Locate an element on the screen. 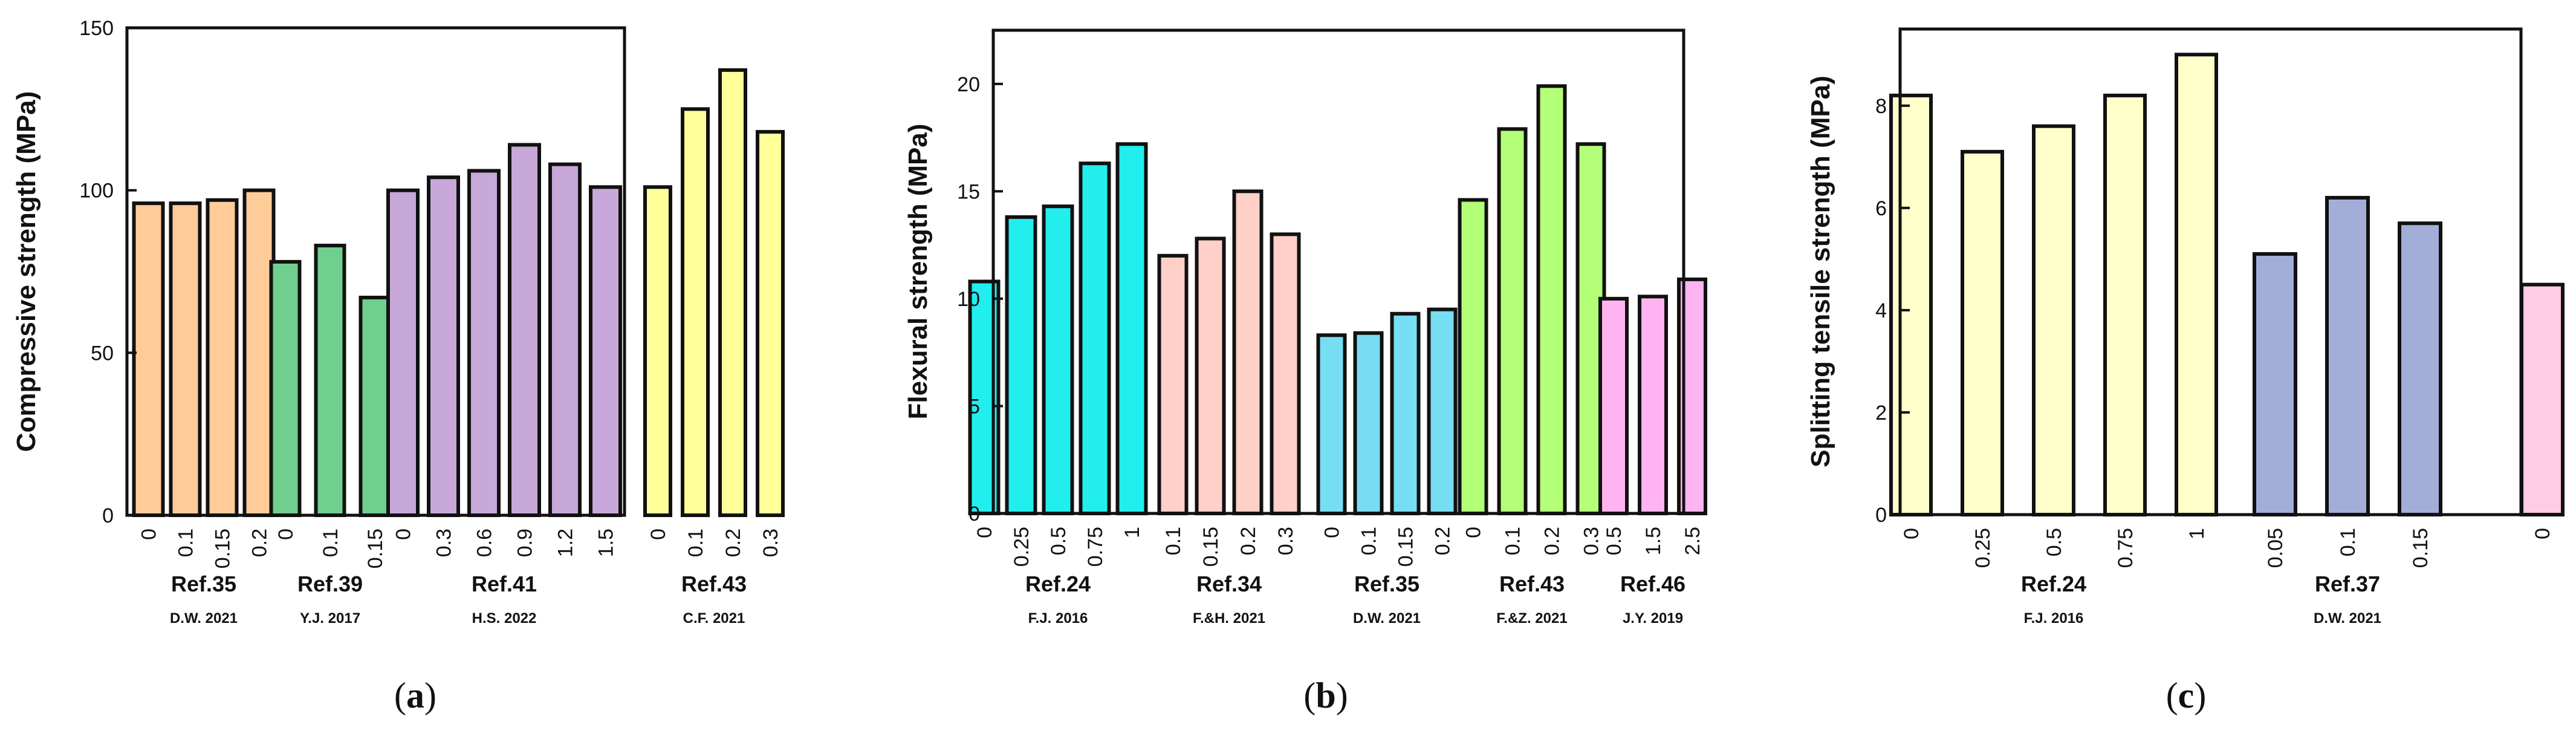 The height and width of the screenshot is (736, 2576). y-axis-title: Compressive strength (MPa) is located at coordinates (26, 271).